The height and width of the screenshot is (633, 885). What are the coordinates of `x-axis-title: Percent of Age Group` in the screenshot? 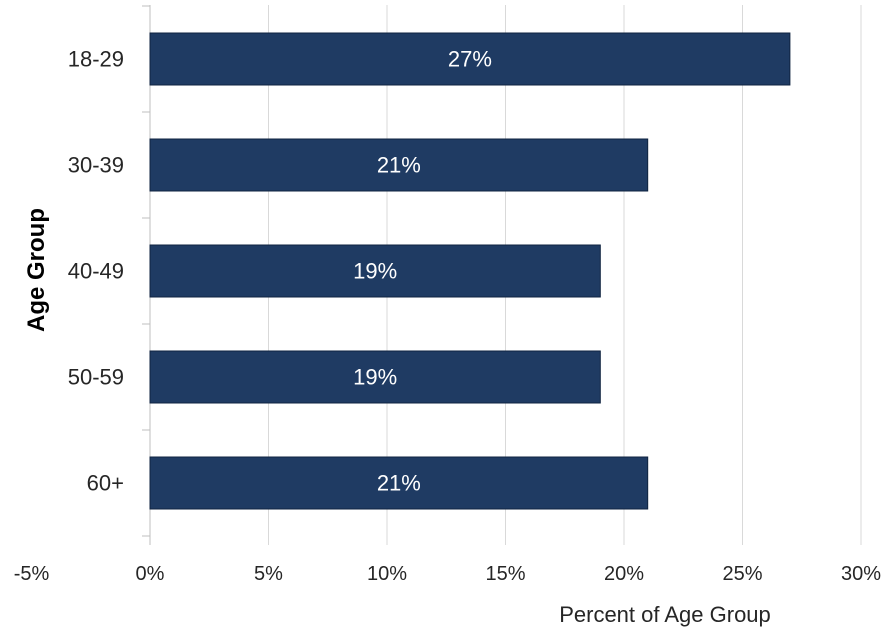 It's located at (665, 614).